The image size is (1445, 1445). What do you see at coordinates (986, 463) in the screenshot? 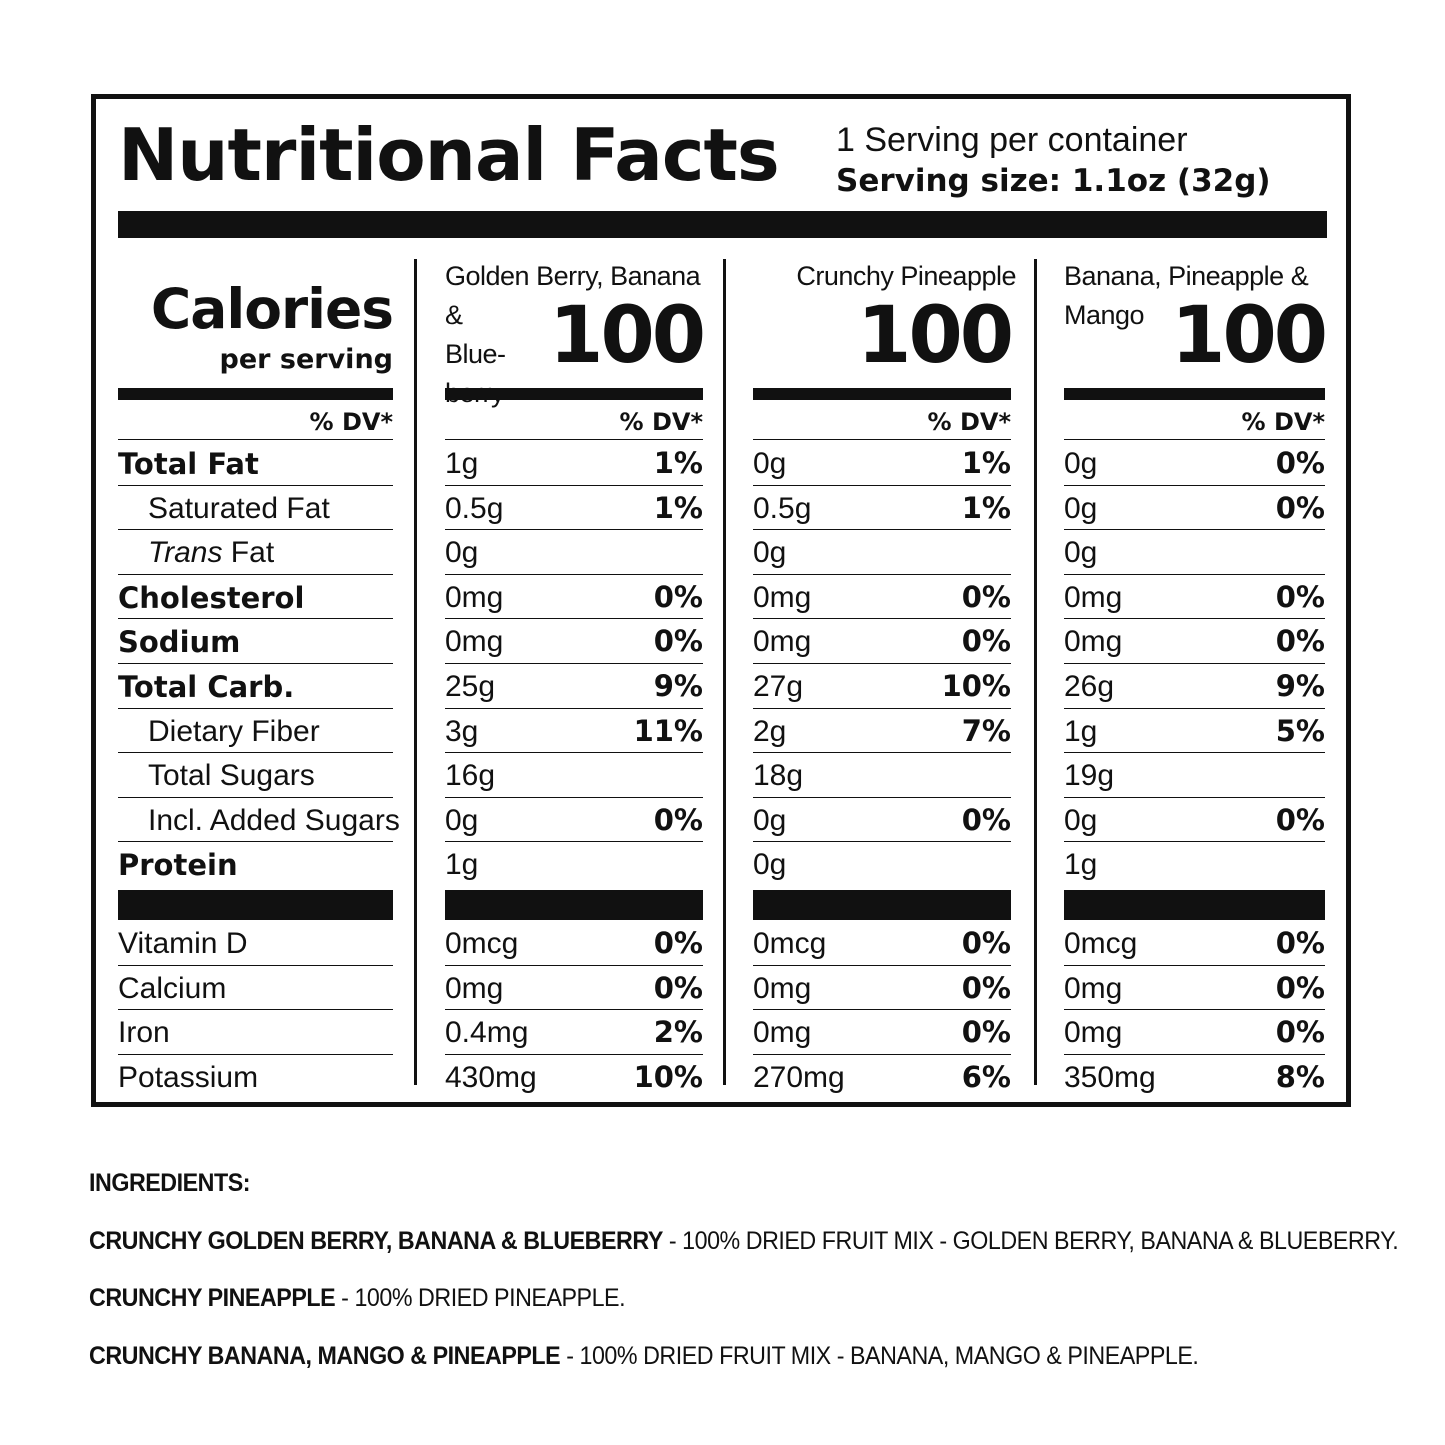
I see `nutrient-dv: 1%` at bounding box center [986, 463].